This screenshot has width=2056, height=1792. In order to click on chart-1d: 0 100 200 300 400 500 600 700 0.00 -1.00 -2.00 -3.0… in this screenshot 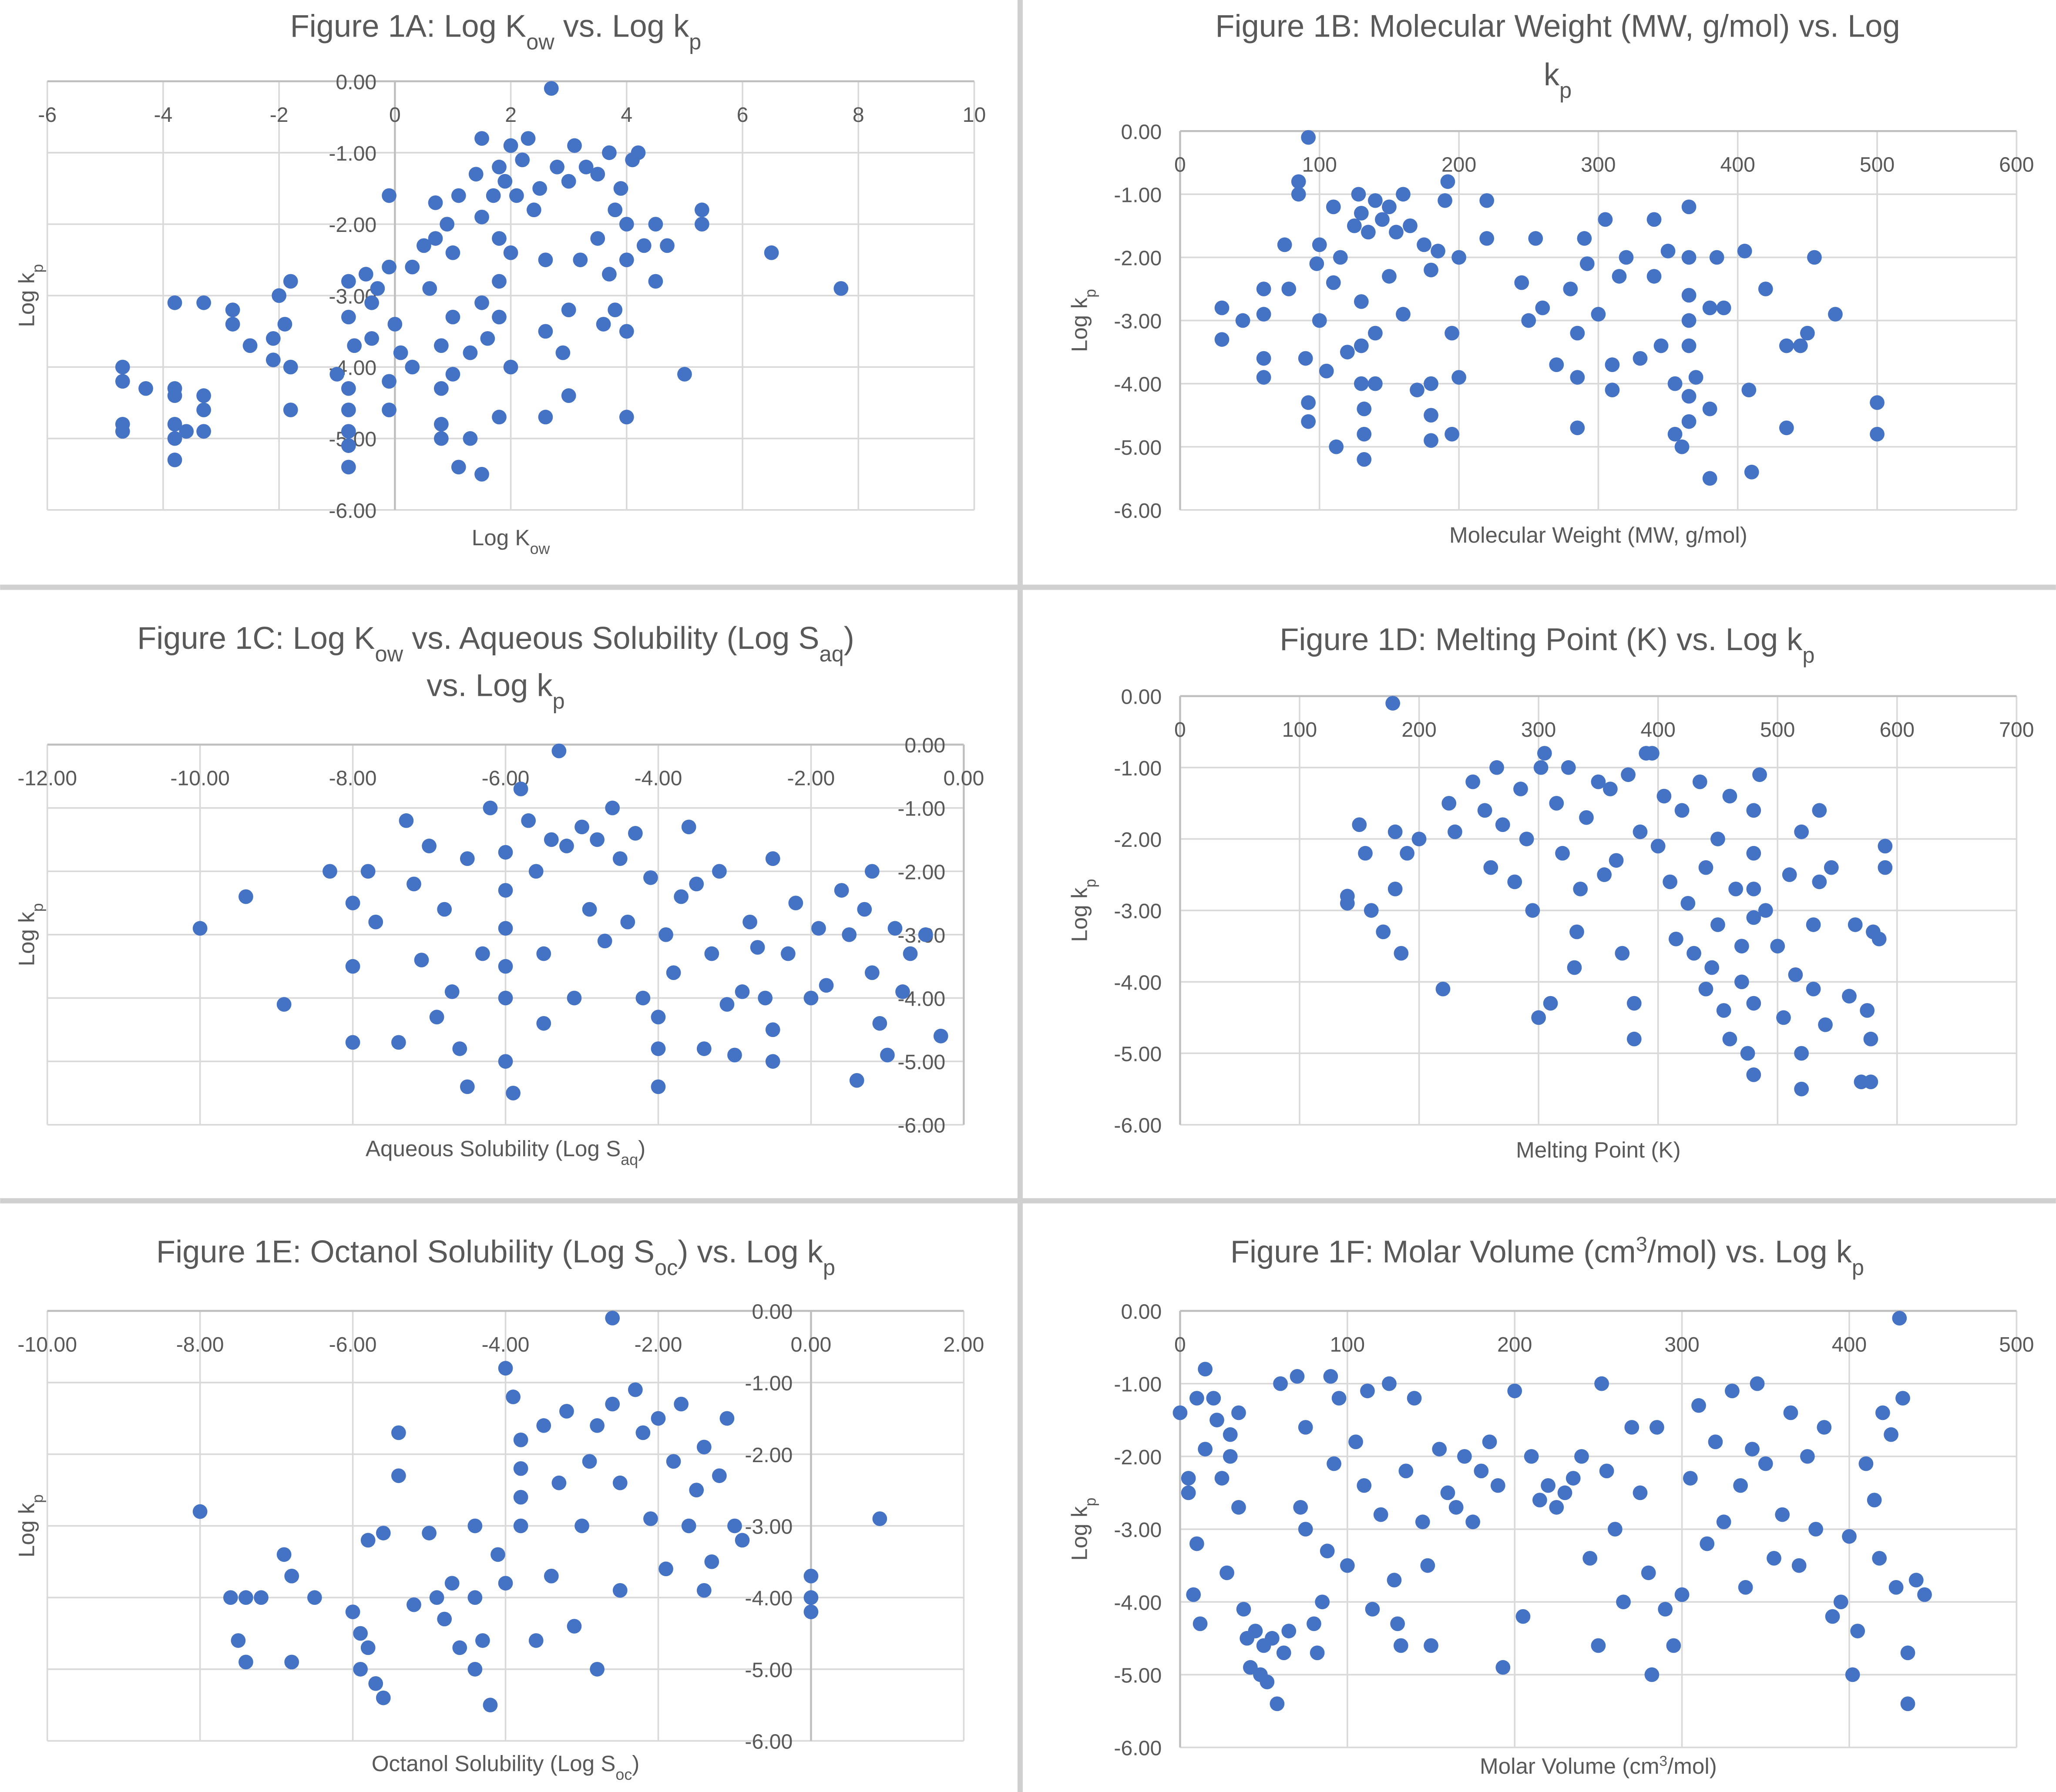, I will do `click(1550, 892)`.